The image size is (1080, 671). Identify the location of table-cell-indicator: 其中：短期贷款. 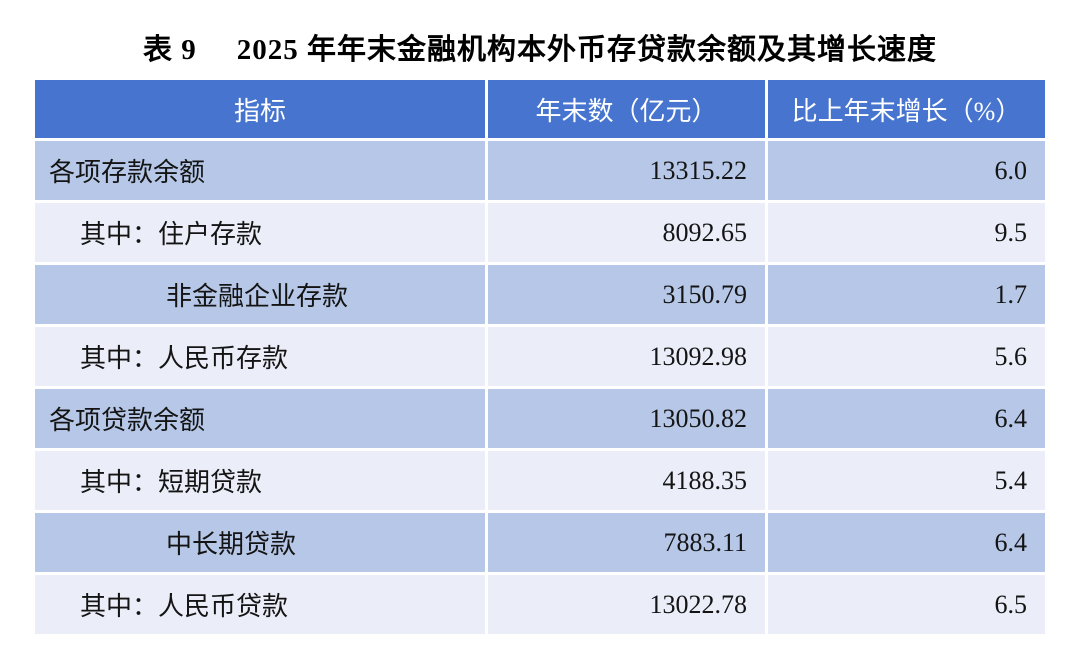
(260, 480).